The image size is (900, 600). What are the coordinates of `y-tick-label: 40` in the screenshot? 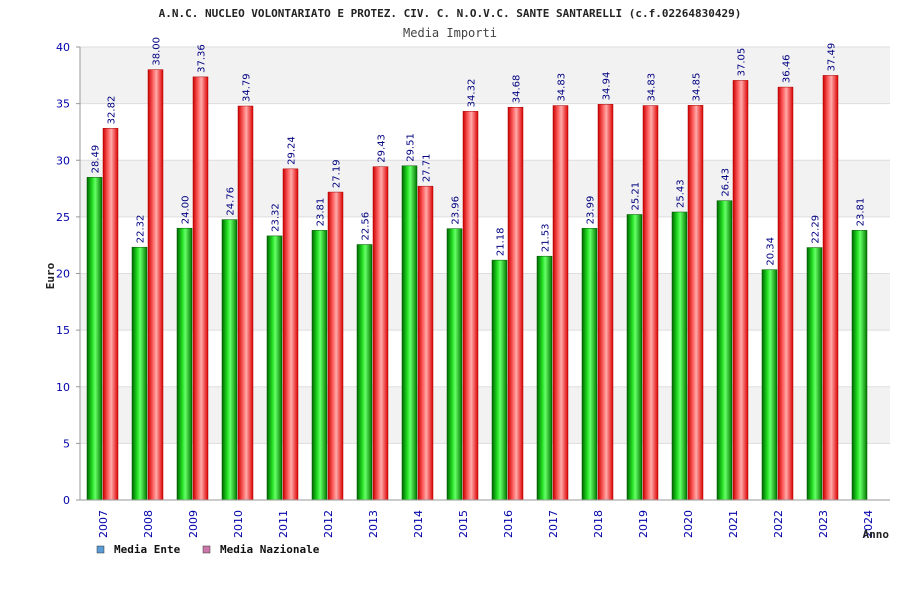 It's located at (63, 47).